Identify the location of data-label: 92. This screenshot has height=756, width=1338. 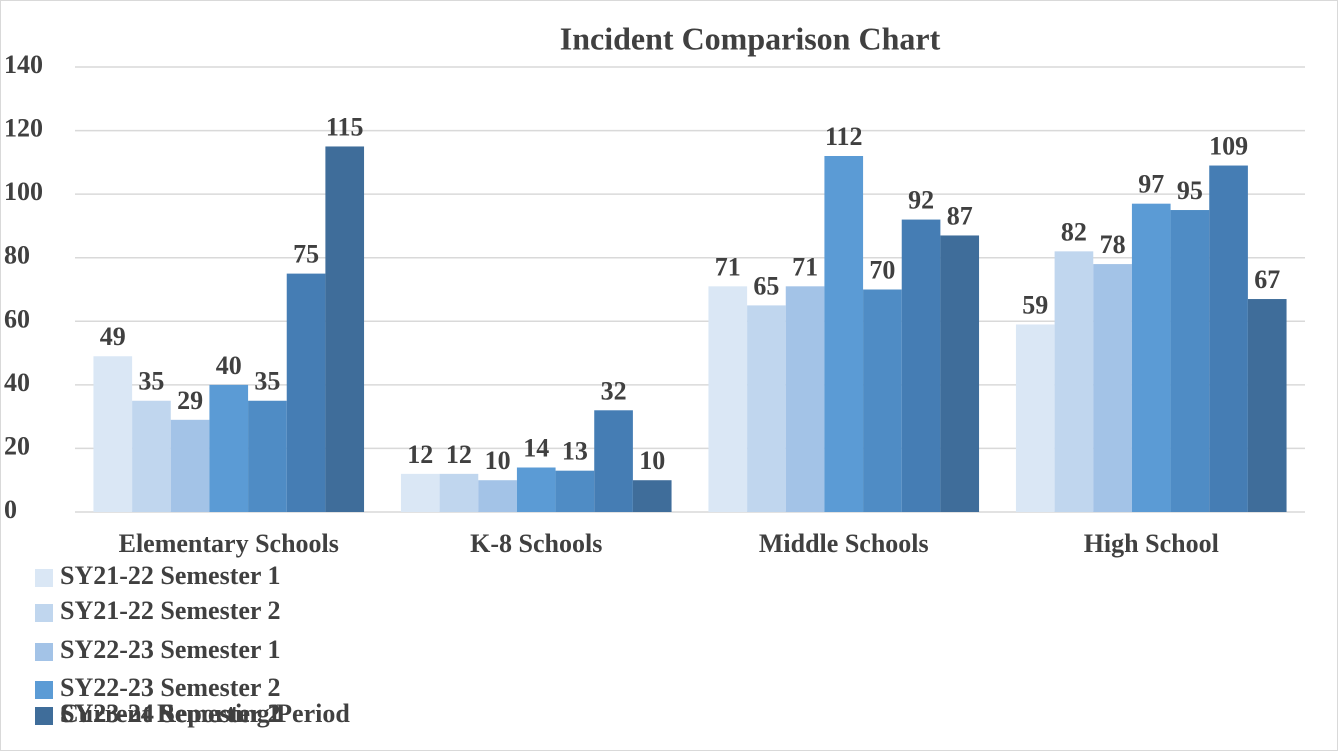
(921, 200).